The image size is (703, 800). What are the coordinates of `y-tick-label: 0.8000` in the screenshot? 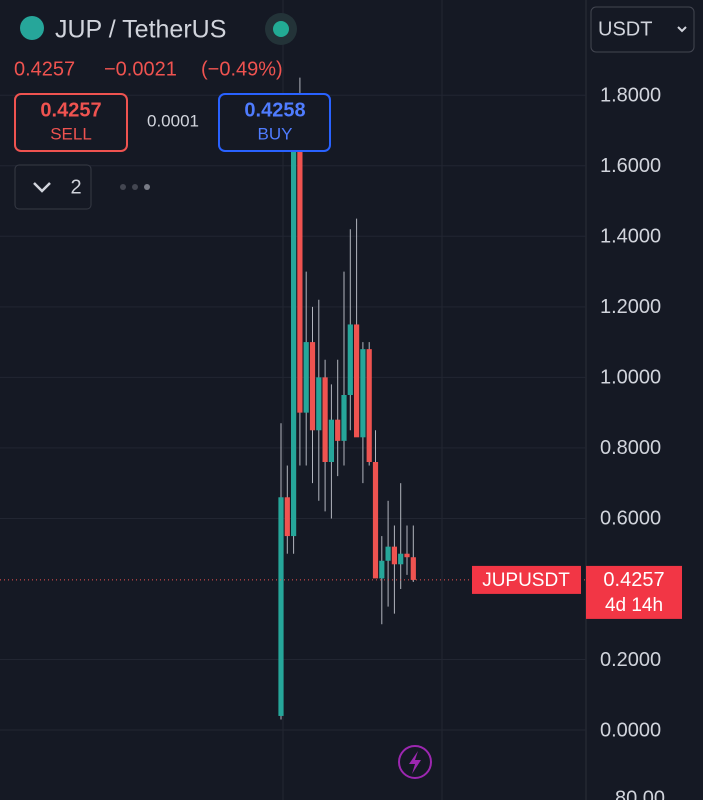 It's located at (630, 448).